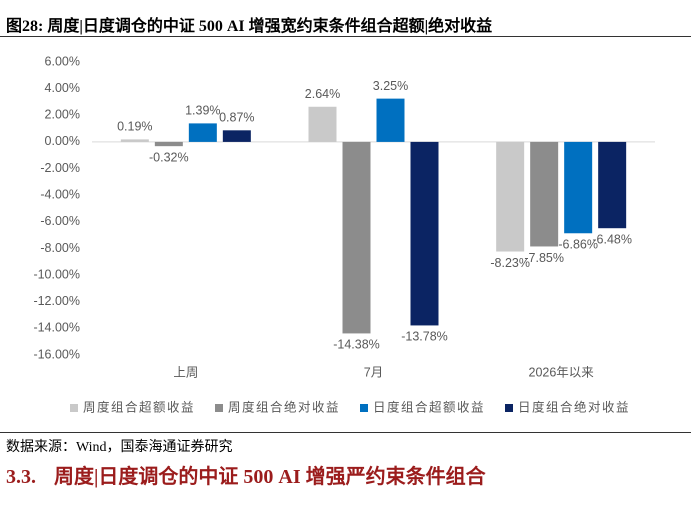  Describe the element at coordinates (62, 88) in the screenshot. I see `y-tick-label: 4.00%` at that location.